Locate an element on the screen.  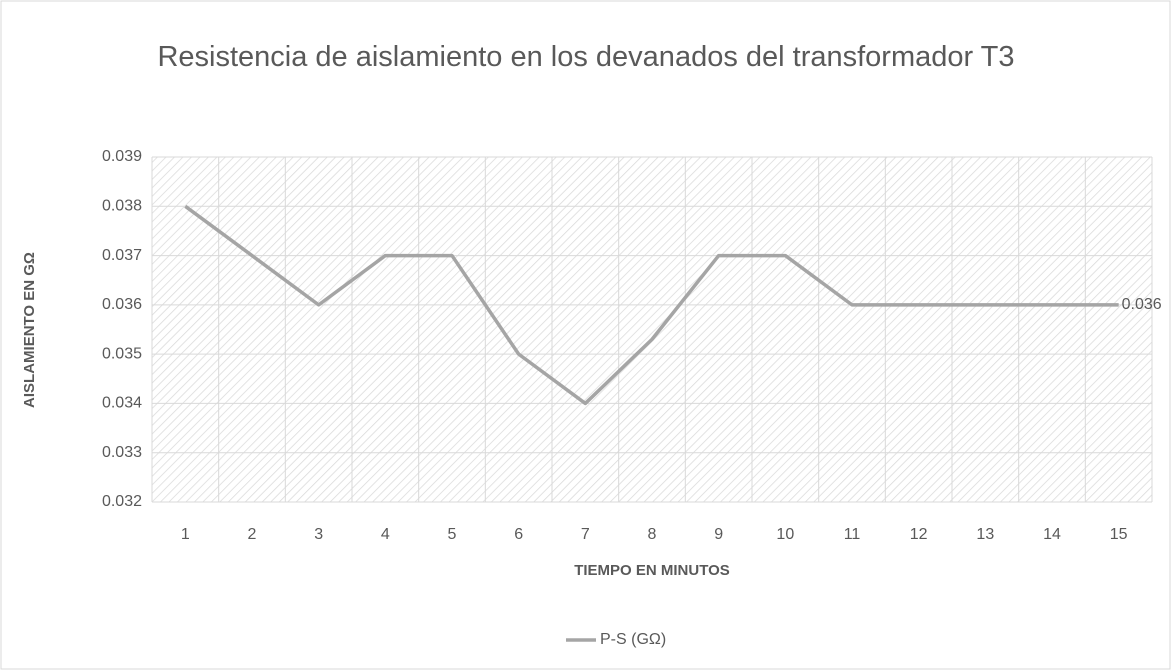
y-tick-label: 0.036 is located at coordinates (122, 304).